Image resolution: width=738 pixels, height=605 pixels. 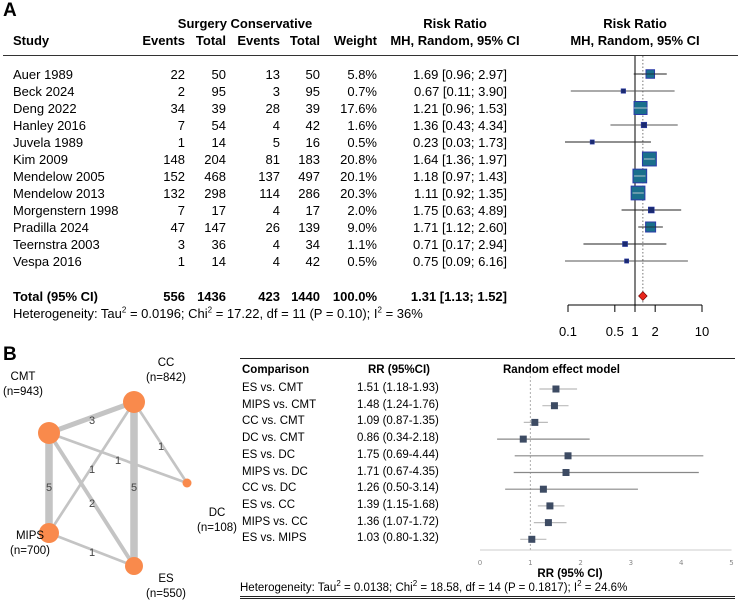 I want to click on study-row-weight: 5.8%, so click(x=362, y=74).